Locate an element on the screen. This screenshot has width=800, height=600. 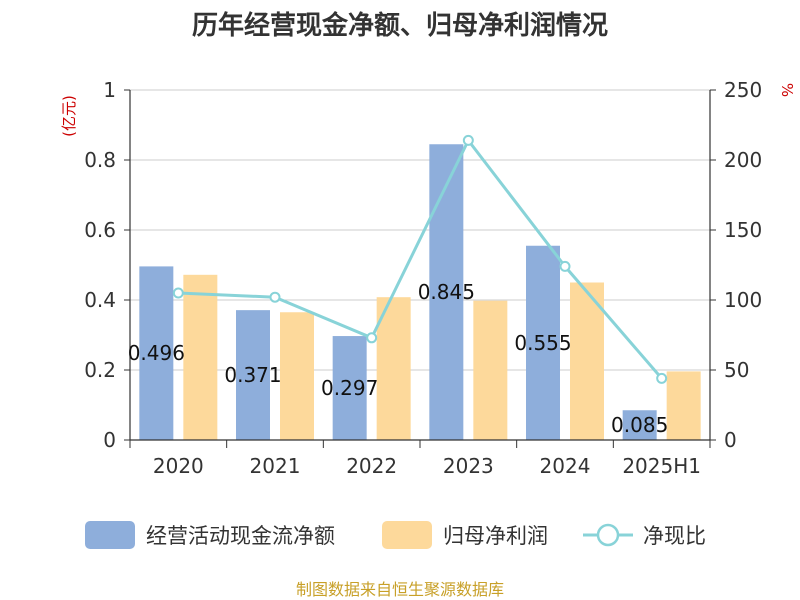
data-label-cash-flow: 0.085 is located at coordinates (639, 425).